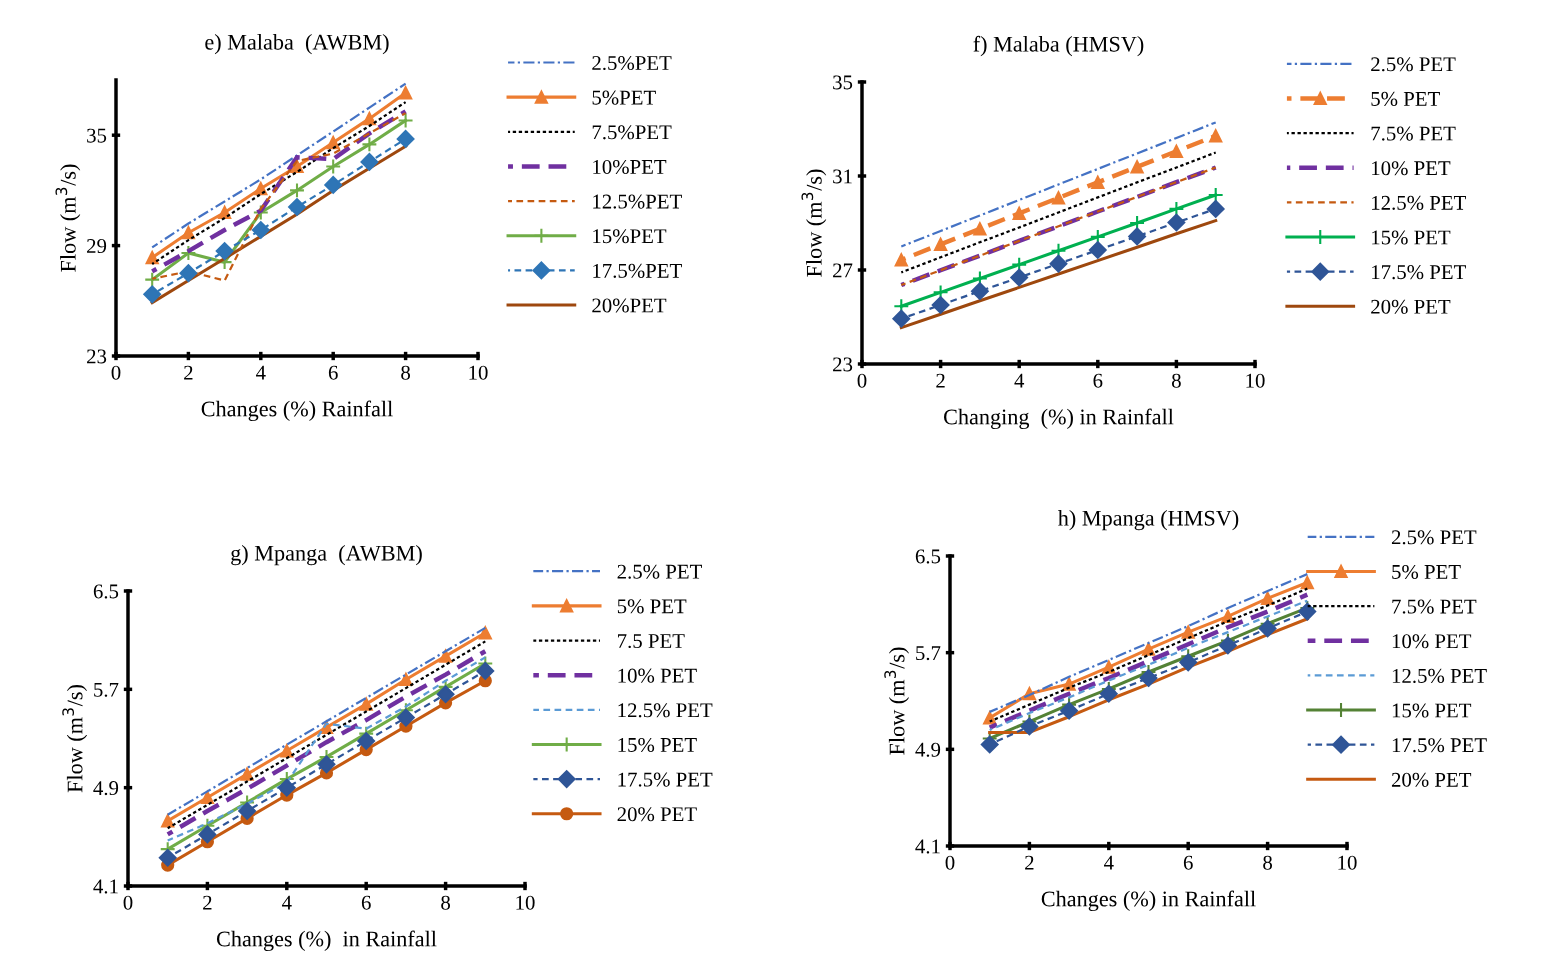 This screenshot has height=969, width=1560. Describe the element at coordinates (326, 555) in the screenshot. I see `chart-title: g) Mpanga (AWBM)` at that location.